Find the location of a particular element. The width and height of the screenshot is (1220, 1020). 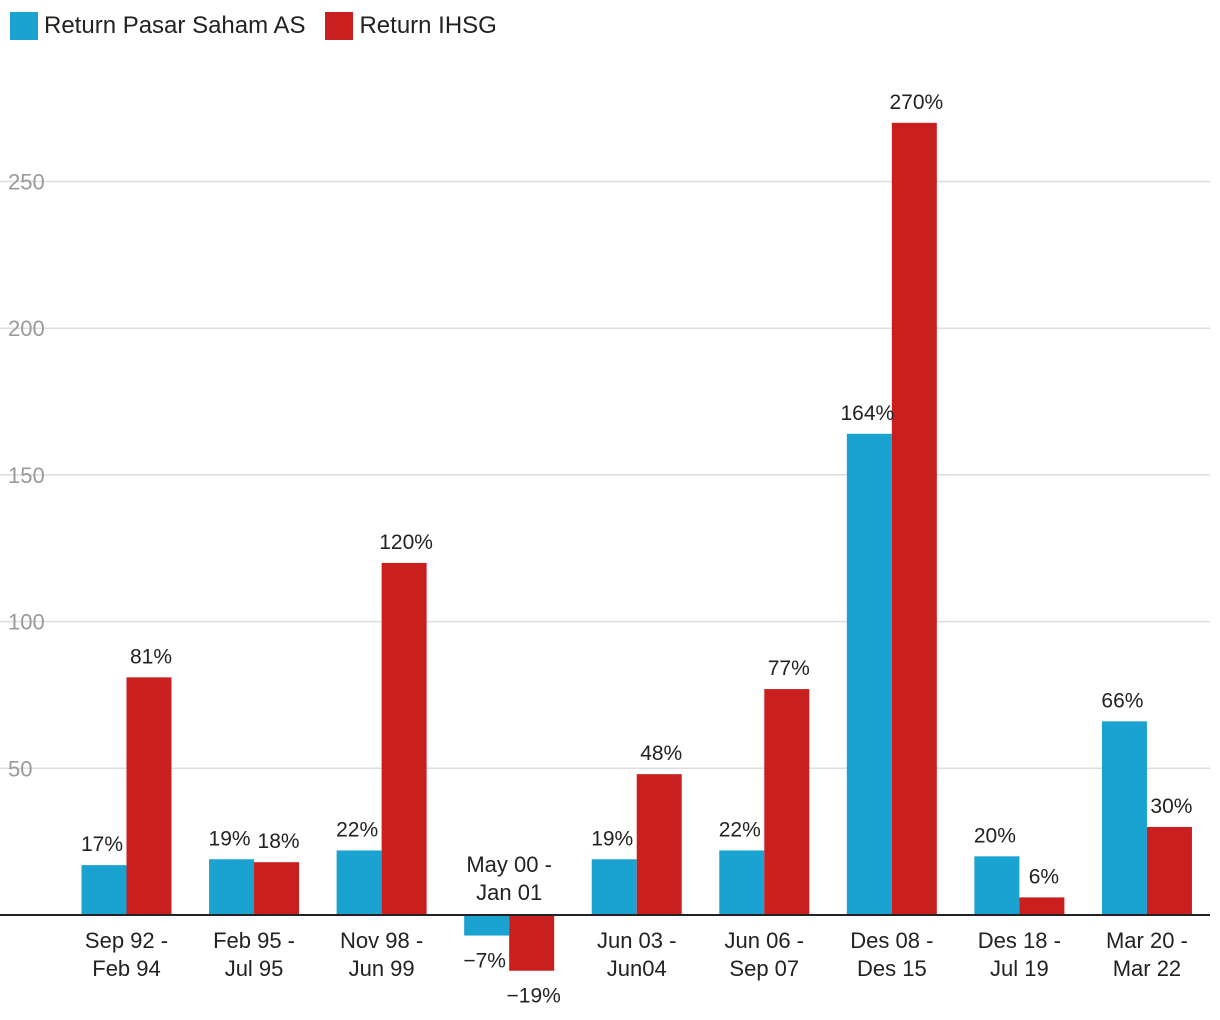

legend-item-ihsg: Return IHSG is located at coordinates (411, 26).